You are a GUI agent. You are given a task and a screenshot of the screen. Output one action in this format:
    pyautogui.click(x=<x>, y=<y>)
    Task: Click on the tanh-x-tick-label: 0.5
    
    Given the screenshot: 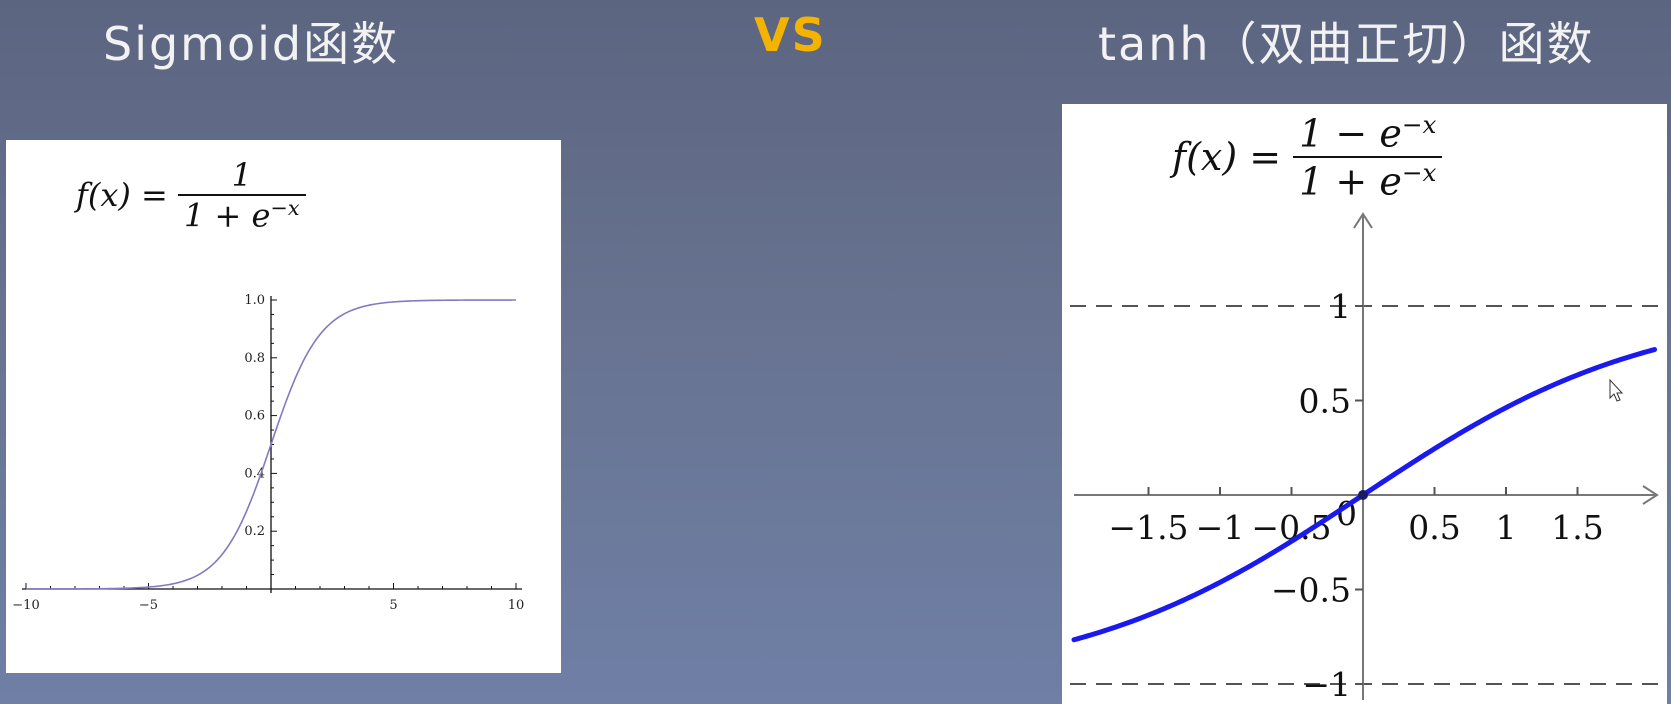 What is the action you would take?
    pyautogui.click(x=1434, y=527)
    